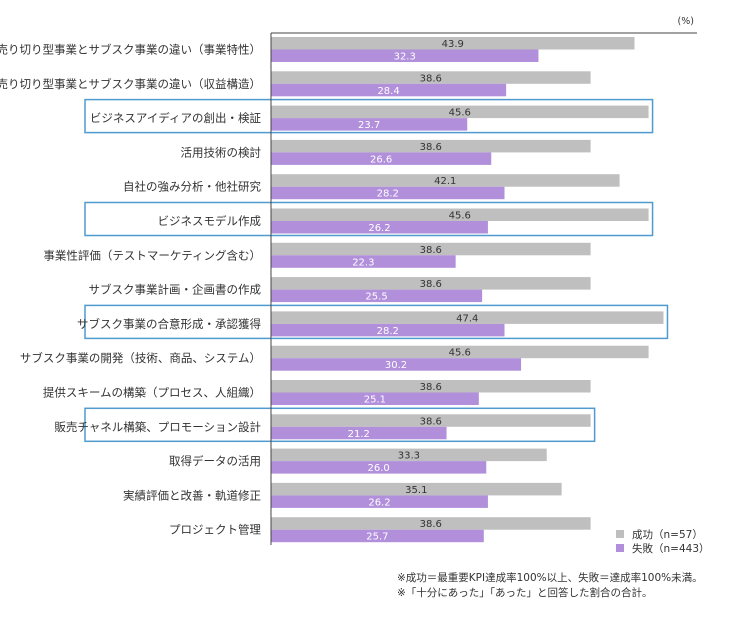 Image resolution: width=750 pixels, height=628 pixels. What do you see at coordinates (215, 461) in the screenshot?
I see `category-label: 取得データの活用` at bounding box center [215, 461].